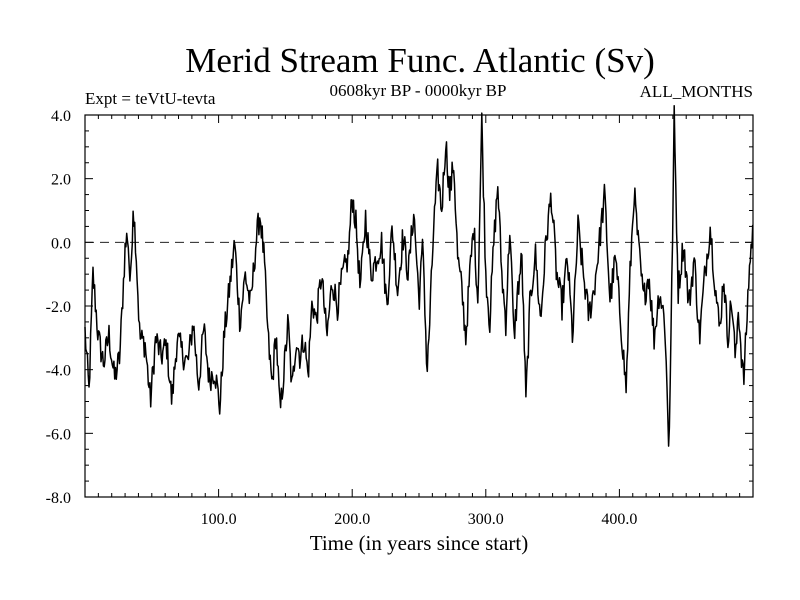  Describe the element at coordinates (352, 519) in the screenshot. I see `x-tick-label: 200.0` at that location.